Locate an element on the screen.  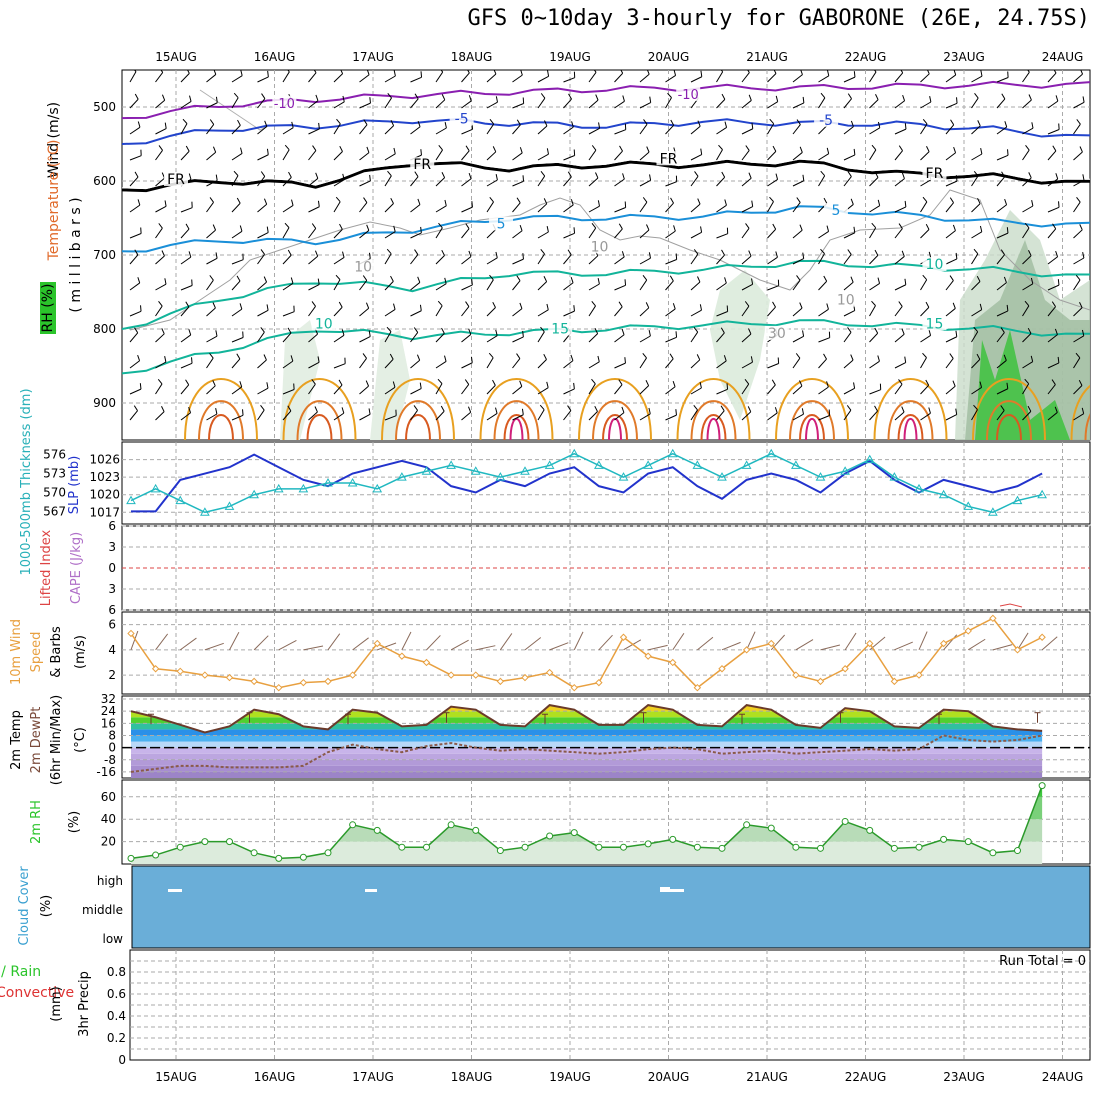
date-label-bottom: 17AUG is located at coordinates (373, 1077).